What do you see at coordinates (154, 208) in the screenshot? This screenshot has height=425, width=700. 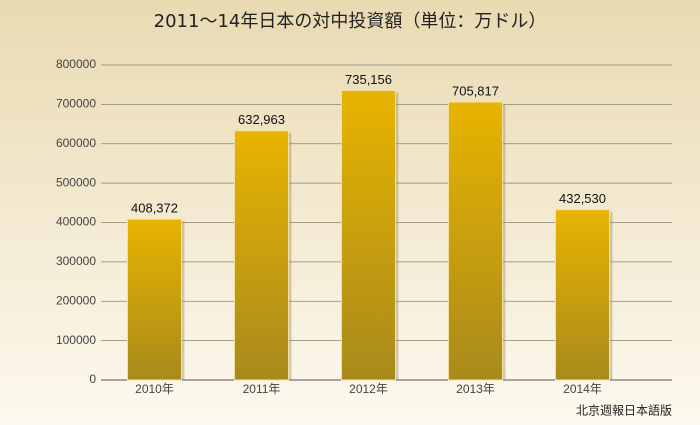 I see `value-label: 408,372` at bounding box center [154, 208].